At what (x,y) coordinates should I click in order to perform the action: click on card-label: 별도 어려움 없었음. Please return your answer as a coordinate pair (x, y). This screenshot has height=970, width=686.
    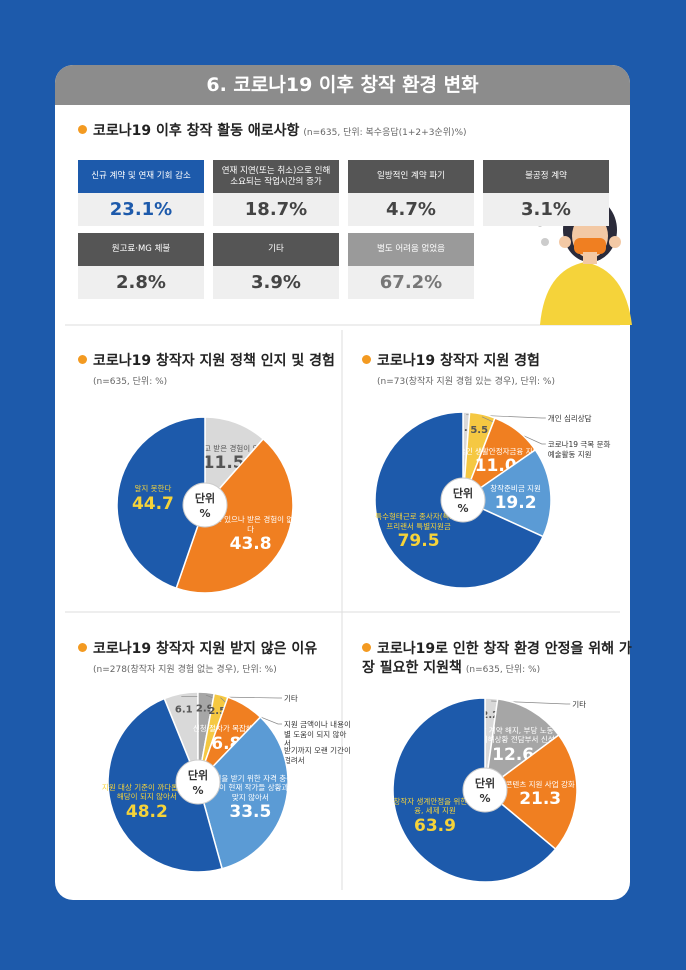
    Looking at the image, I should click on (411, 249).